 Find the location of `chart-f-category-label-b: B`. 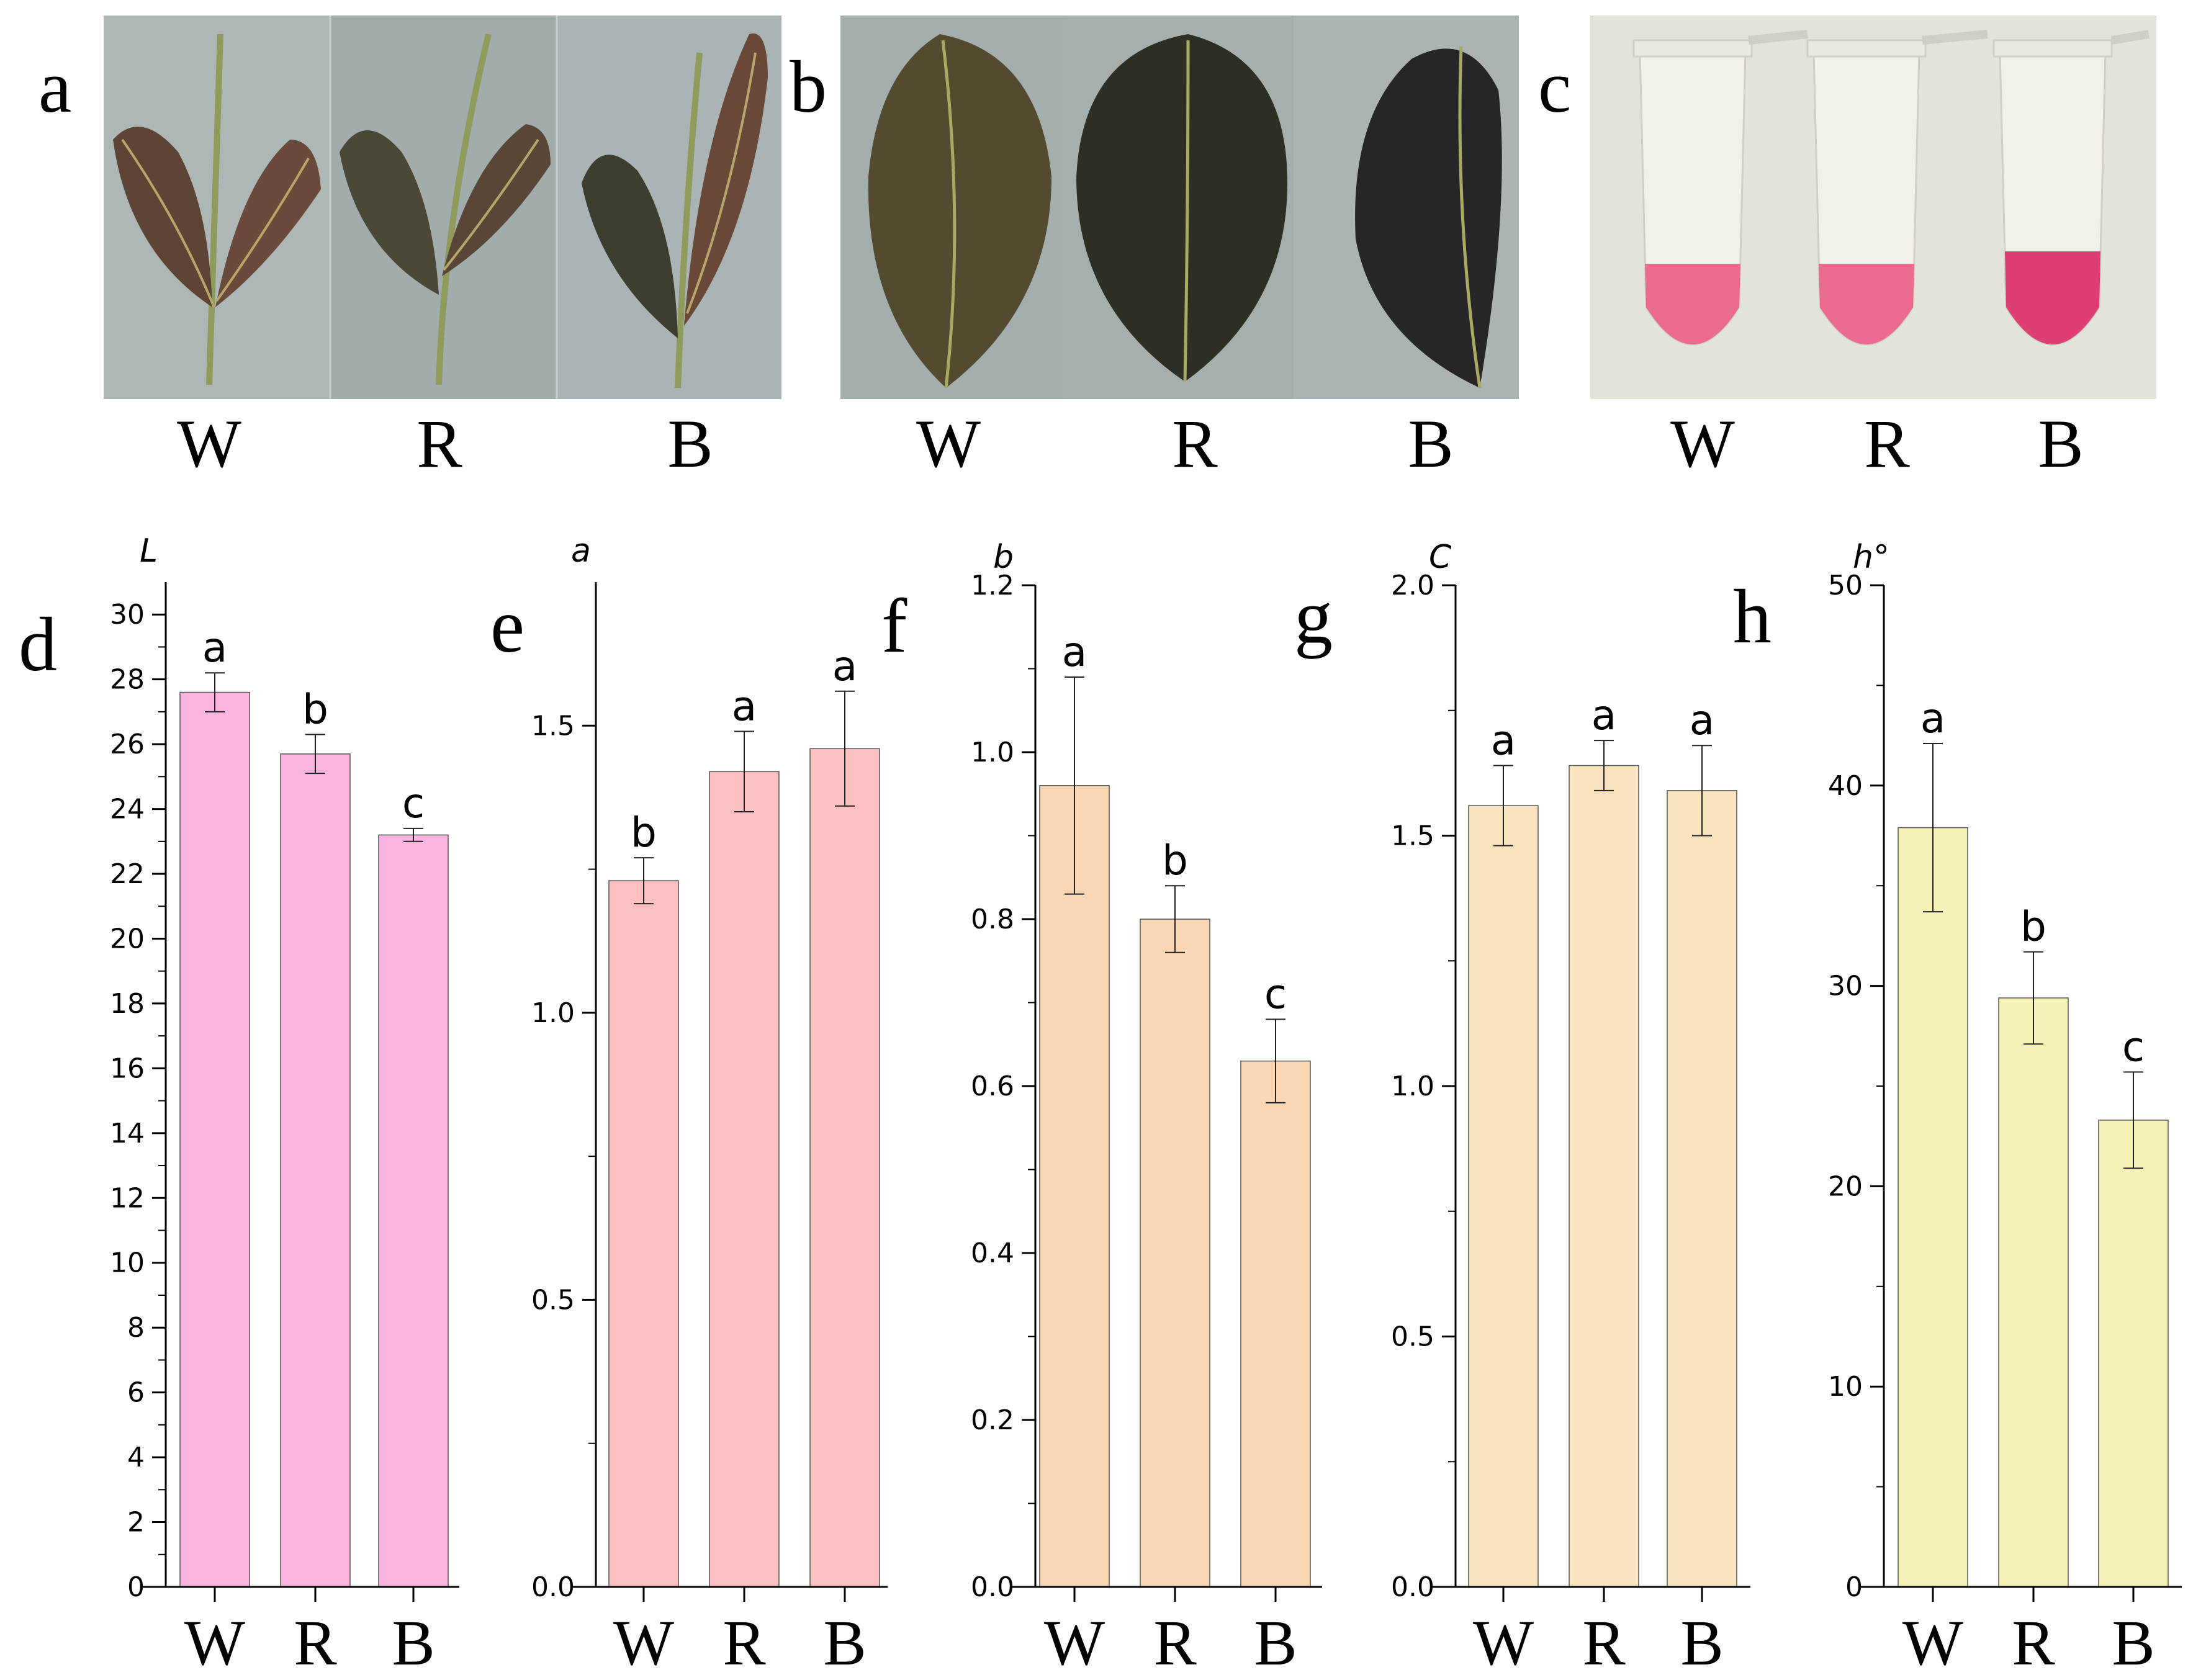

chart-f-category-label-b: B is located at coordinates (1276, 1643).